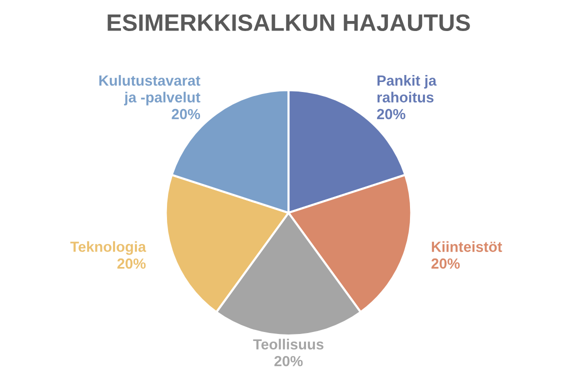  Describe the element at coordinates (407, 88) in the screenshot. I see `slice-label: Pankit ja rahoitus` at that location.